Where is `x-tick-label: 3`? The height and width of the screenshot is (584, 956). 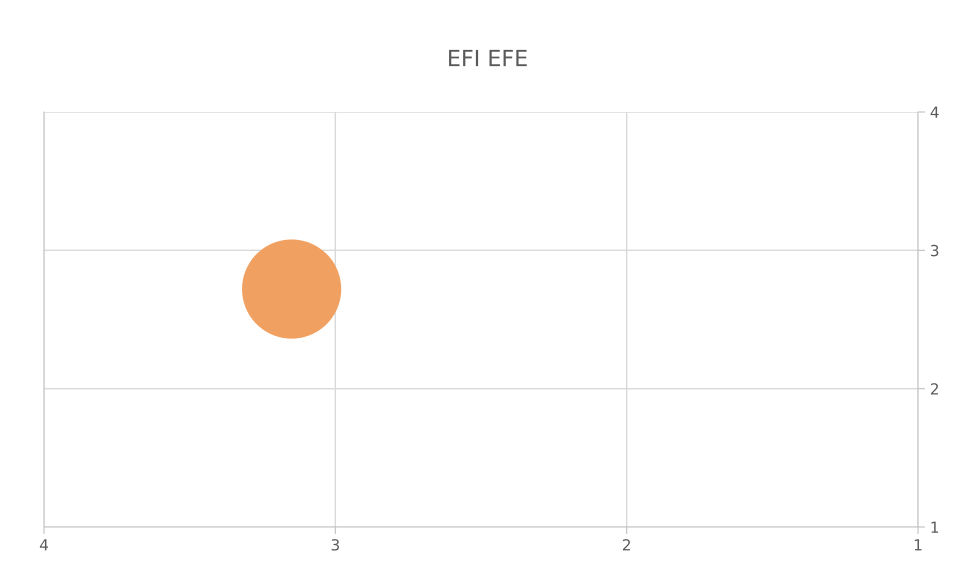 x-tick-label: 3 is located at coordinates (335, 545).